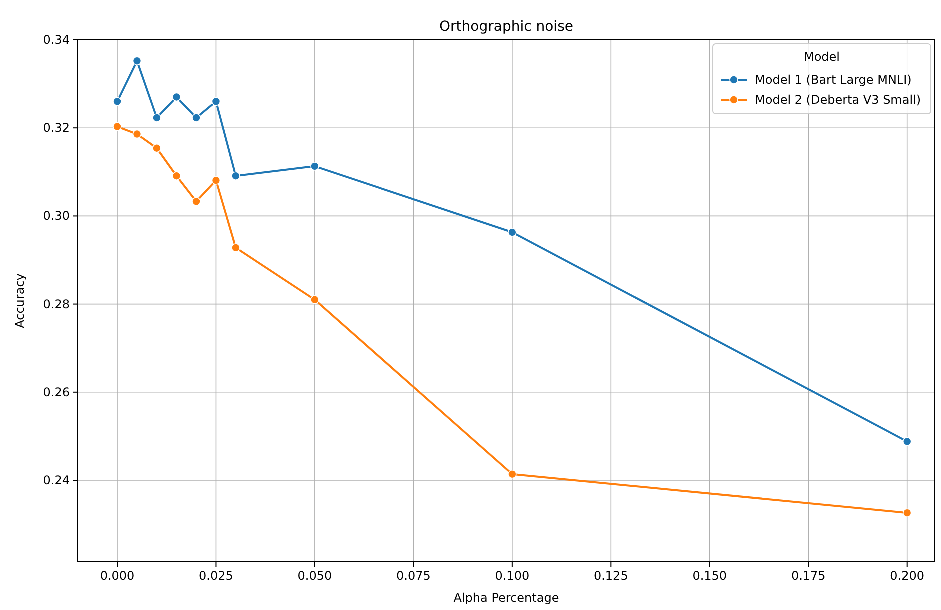  Describe the element at coordinates (413, 576) in the screenshot. I see `x-tick-label: 0.075` at that location.